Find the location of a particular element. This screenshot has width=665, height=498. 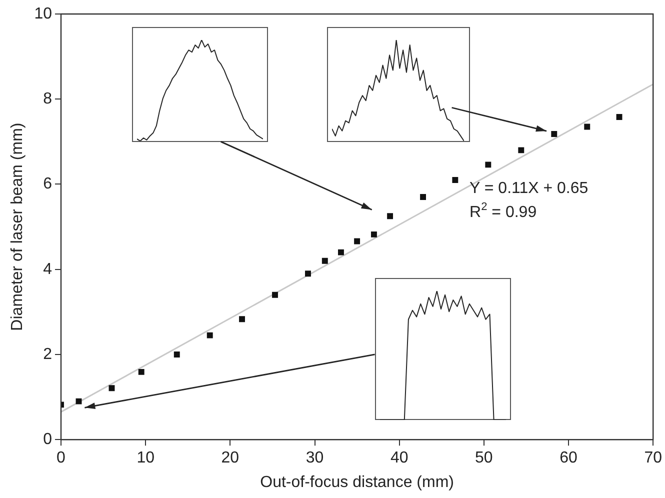

x-tick-label: 20 is located at coordinates (230, 458).